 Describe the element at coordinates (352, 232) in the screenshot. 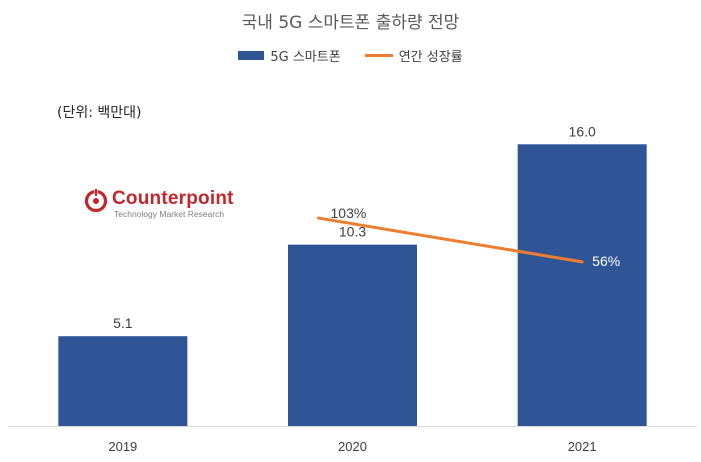

I see `bar-label-2020: 10.3` at that location.